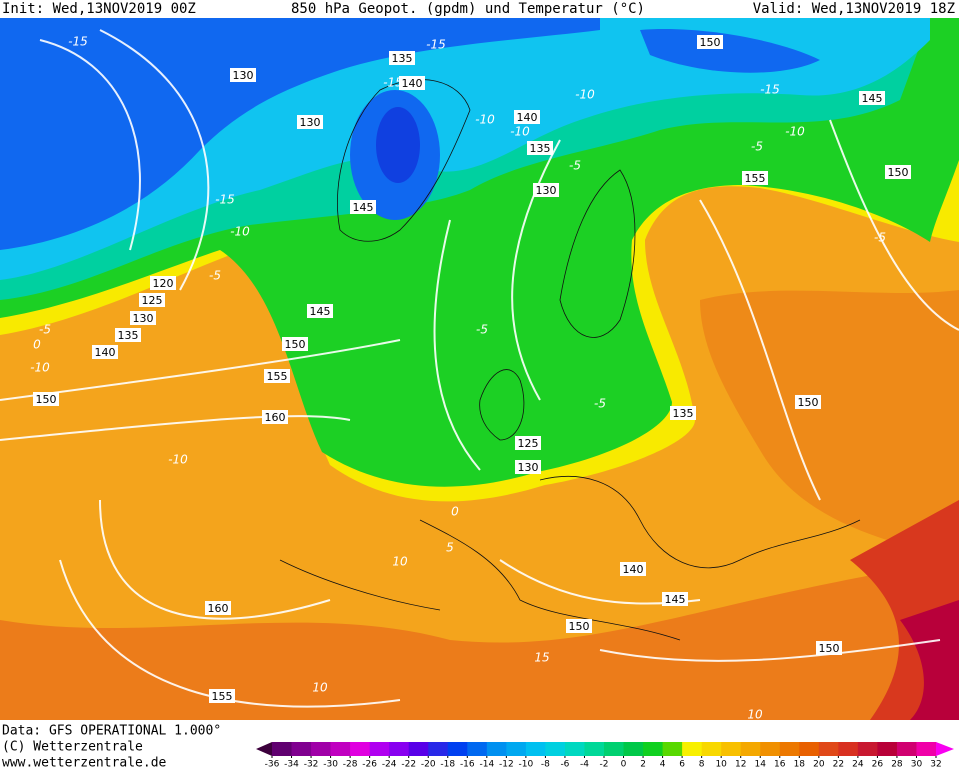 The image size is (959, 770). What do you see at coordinates (541, 658) in the screenshot?
I see `temperature-label: 15` at bounding box center [541, 658].